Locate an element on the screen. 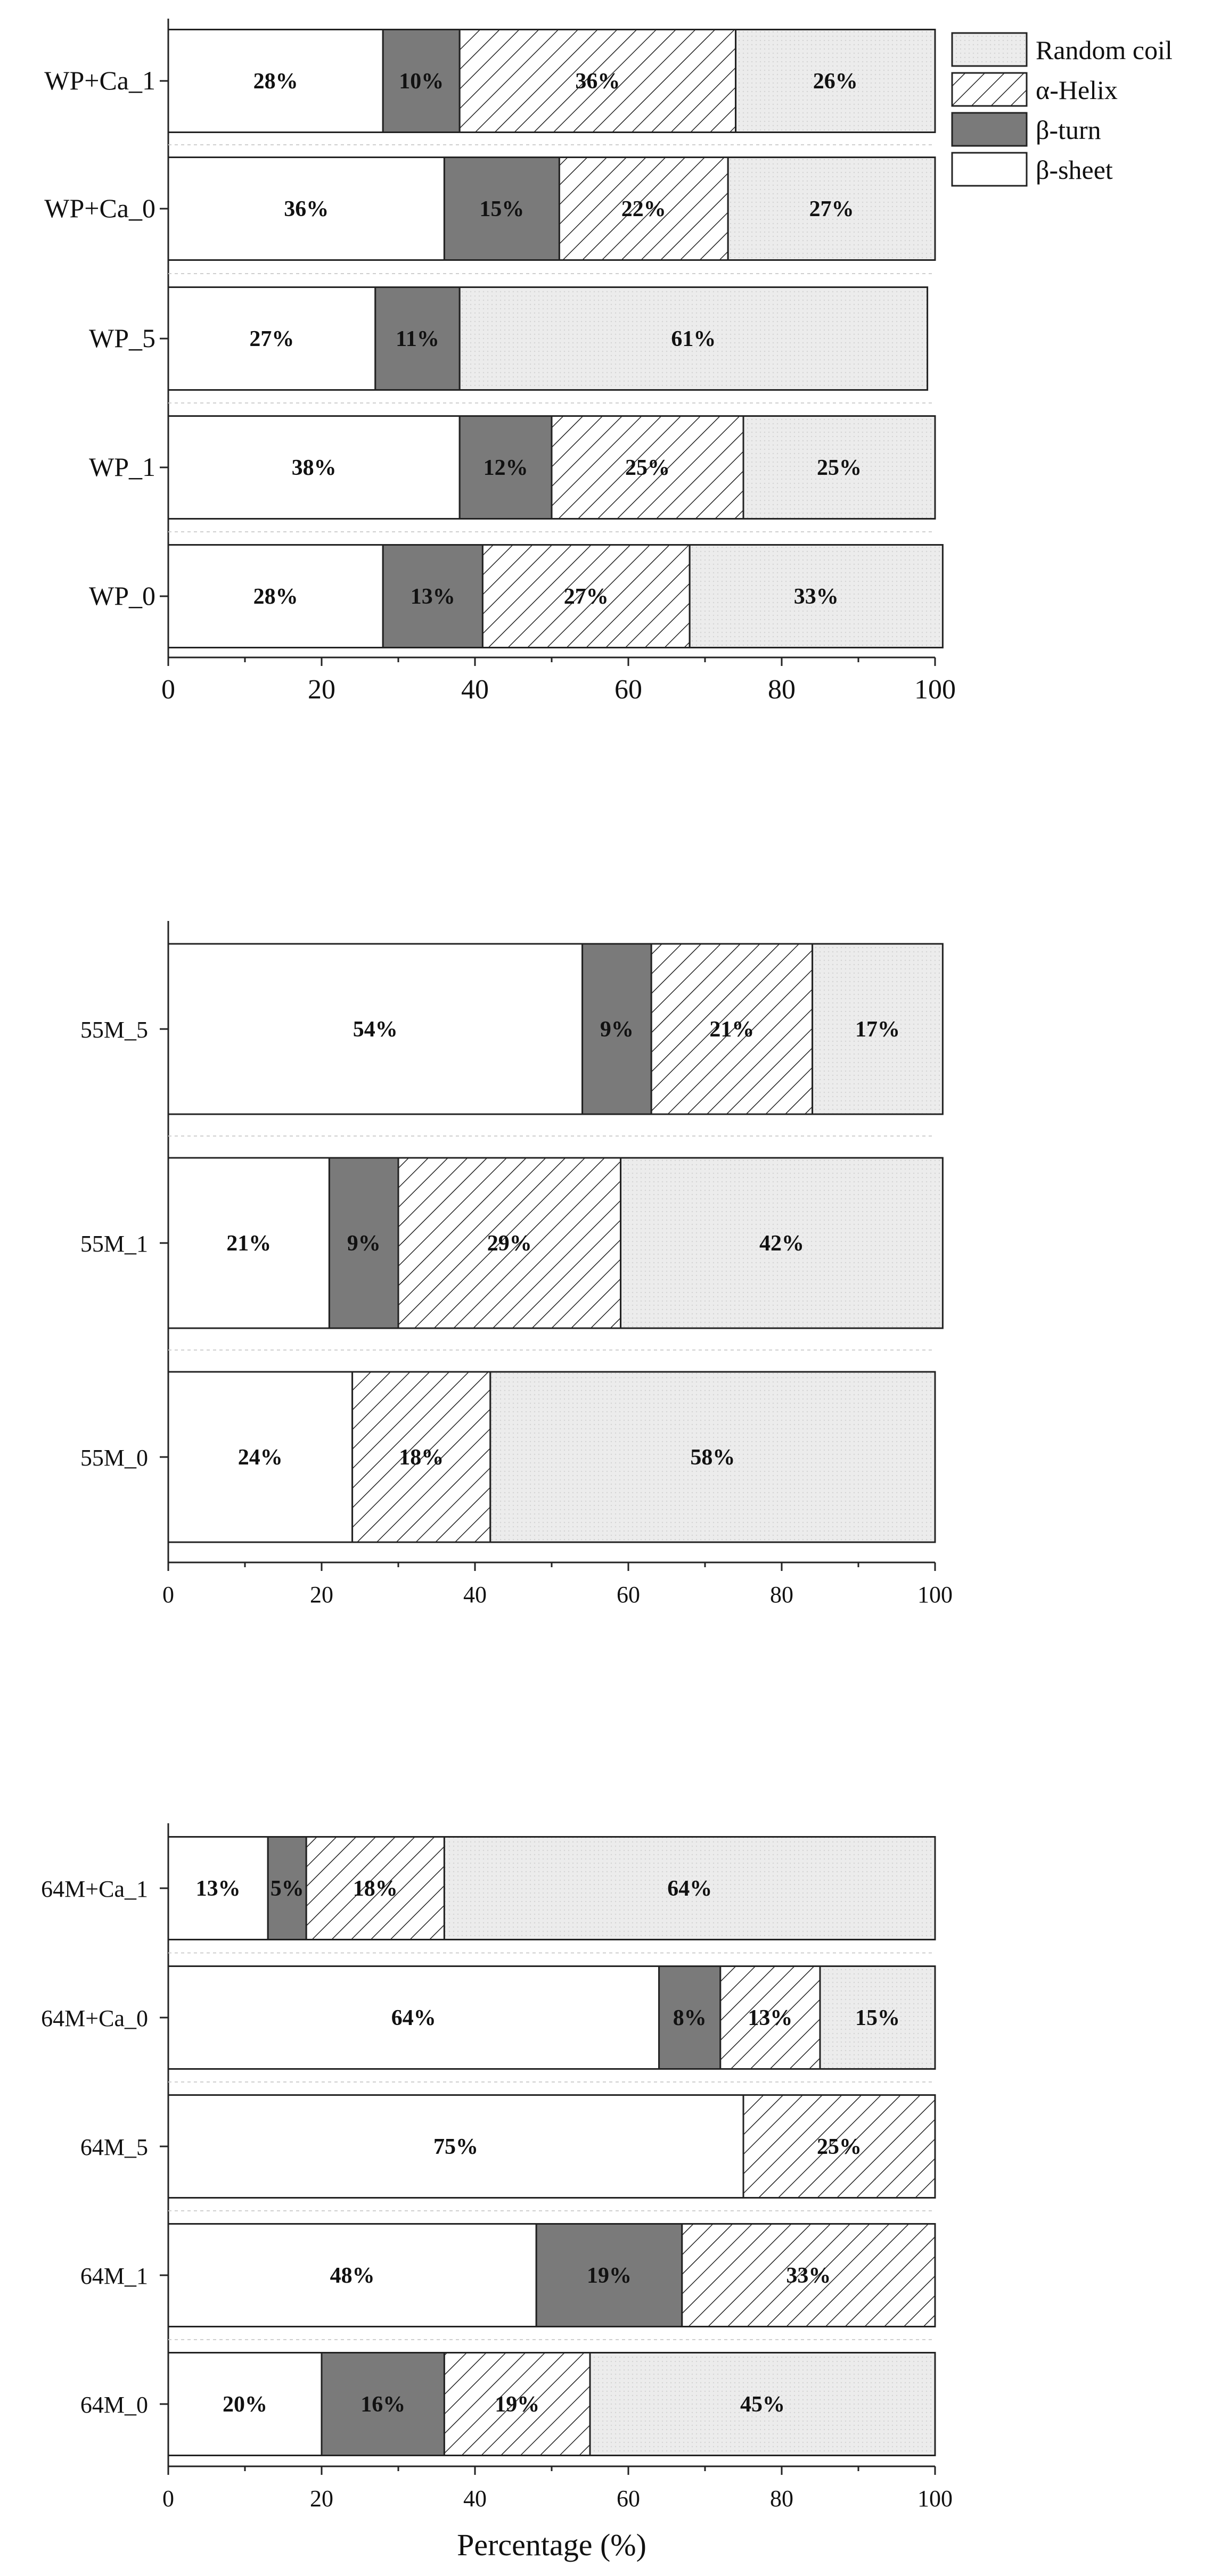  category-label-wp-1: WP_1 is located at coordinates (122, 467).